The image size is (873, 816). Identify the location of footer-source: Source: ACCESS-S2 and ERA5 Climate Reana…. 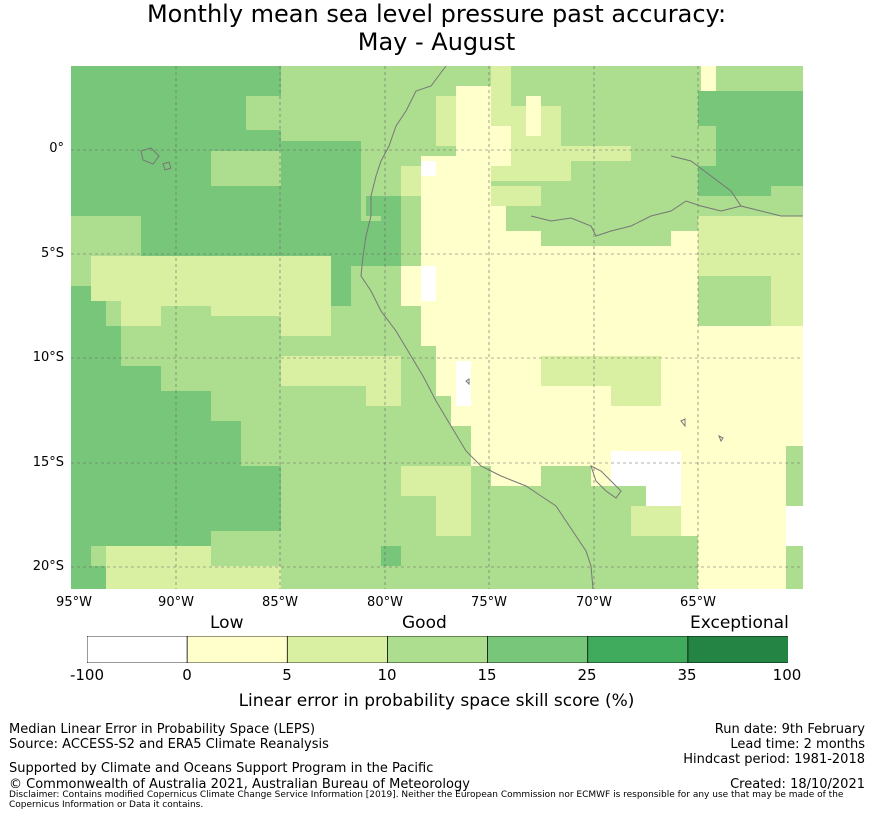
(169, 744).